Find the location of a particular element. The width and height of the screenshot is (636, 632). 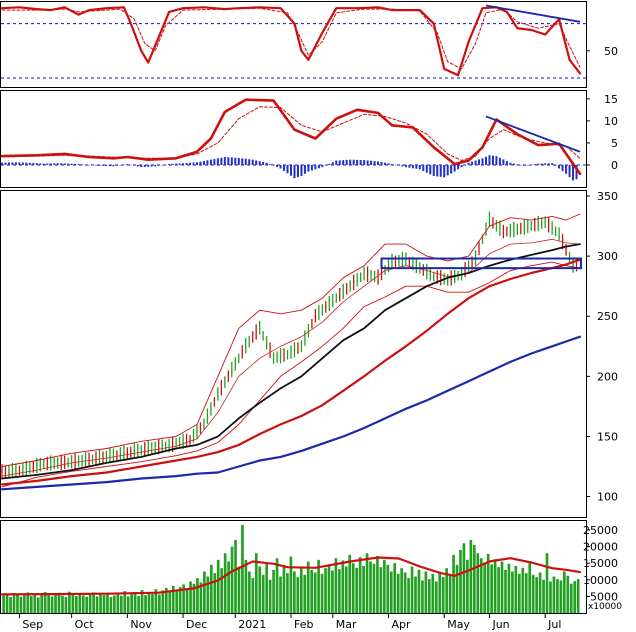

stochastic-panel: 50 is located at coordinates (309, 44).